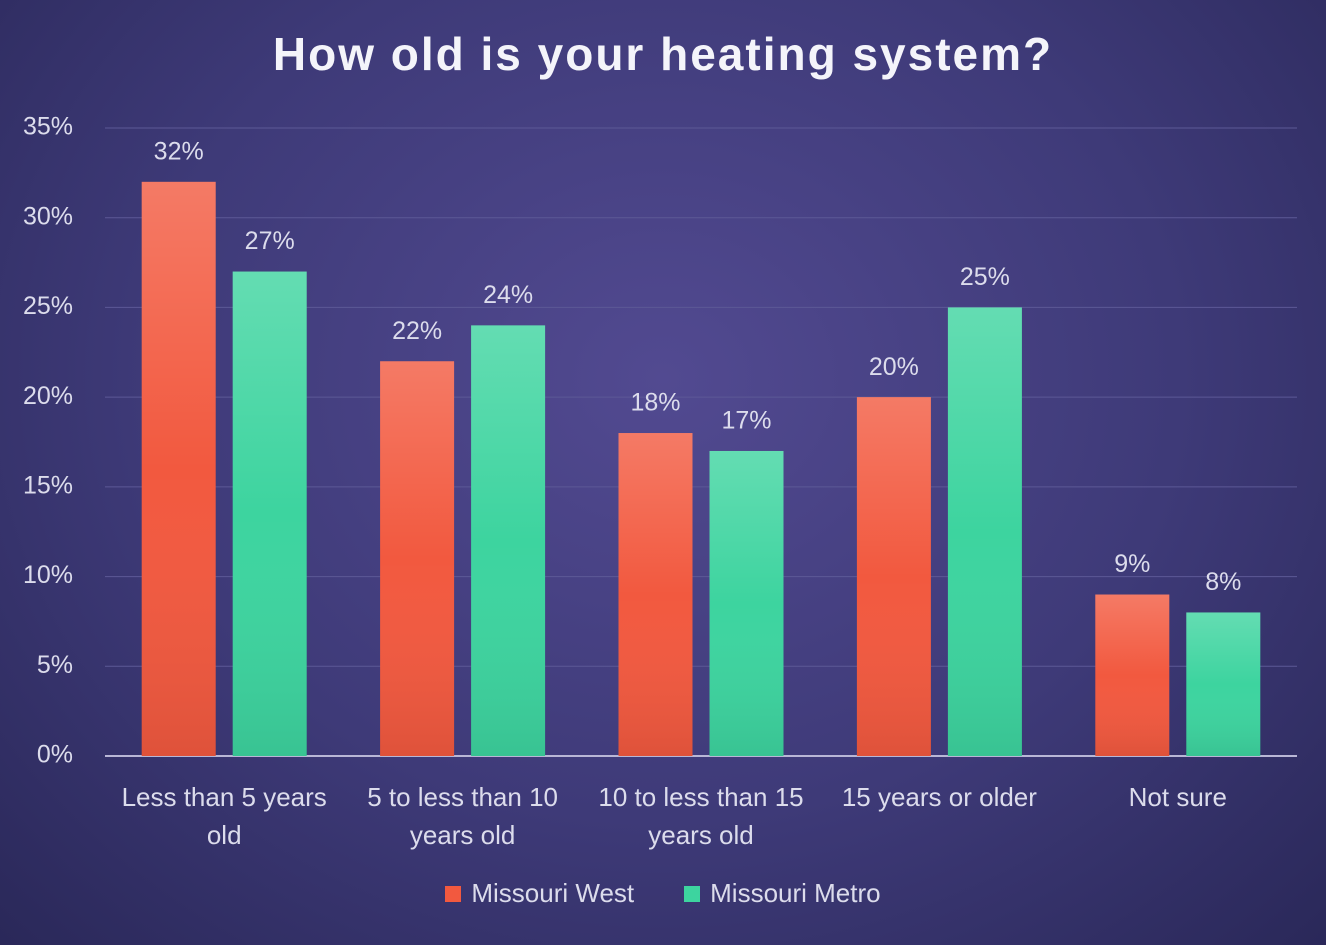  Describe the element at coordinates (508, 295) in the screenshot. I see `data-label: 24%` at that location.